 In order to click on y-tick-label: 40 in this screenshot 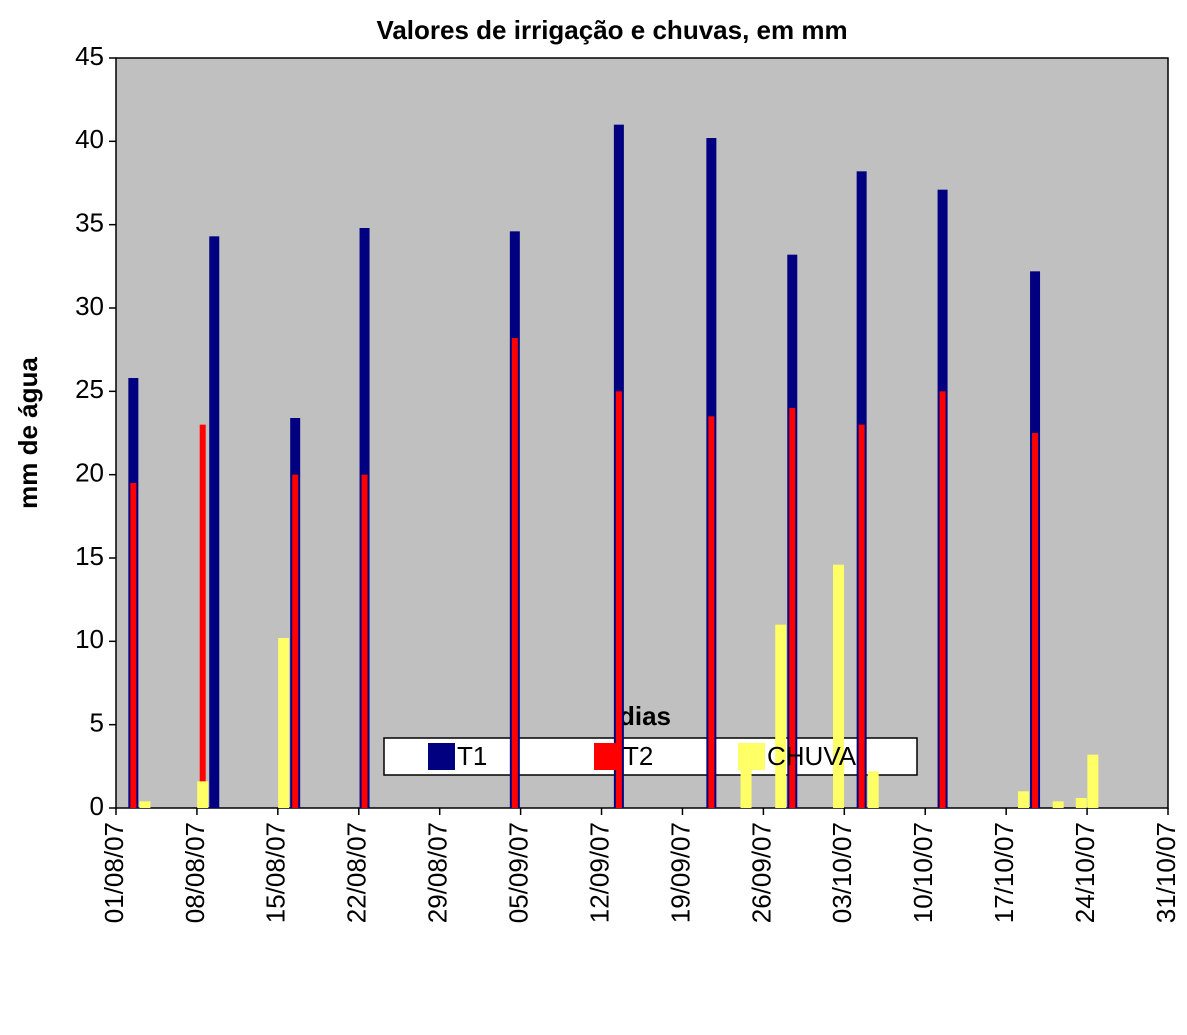, I will do `click(89, 139)`.